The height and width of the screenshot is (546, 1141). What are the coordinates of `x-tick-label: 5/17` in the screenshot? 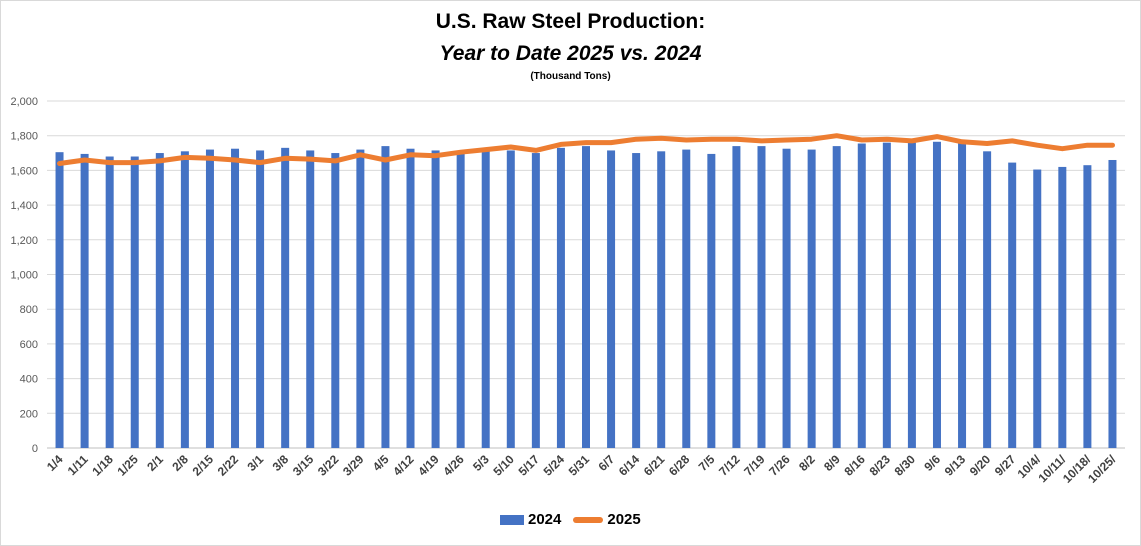 It's located at (529, 465).